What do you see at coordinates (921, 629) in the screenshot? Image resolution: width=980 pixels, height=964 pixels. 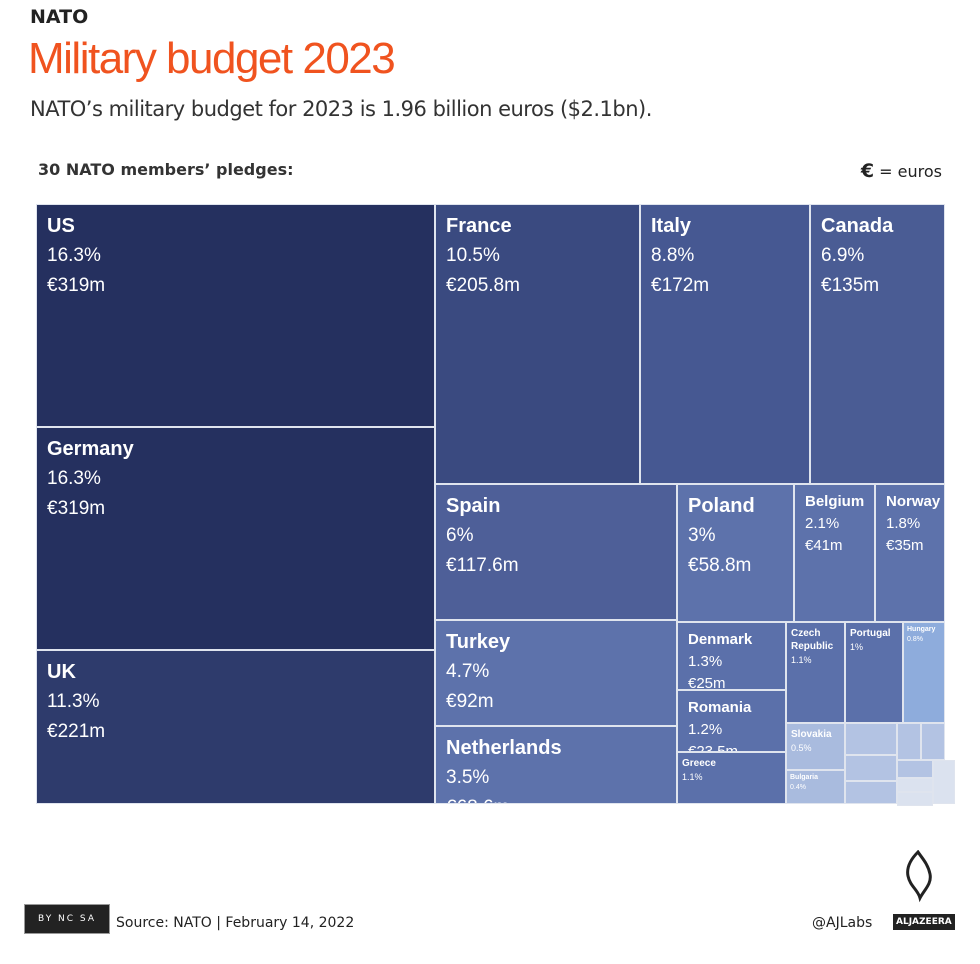 I see `country-name: Hungary` at bounding box center [921, 629].